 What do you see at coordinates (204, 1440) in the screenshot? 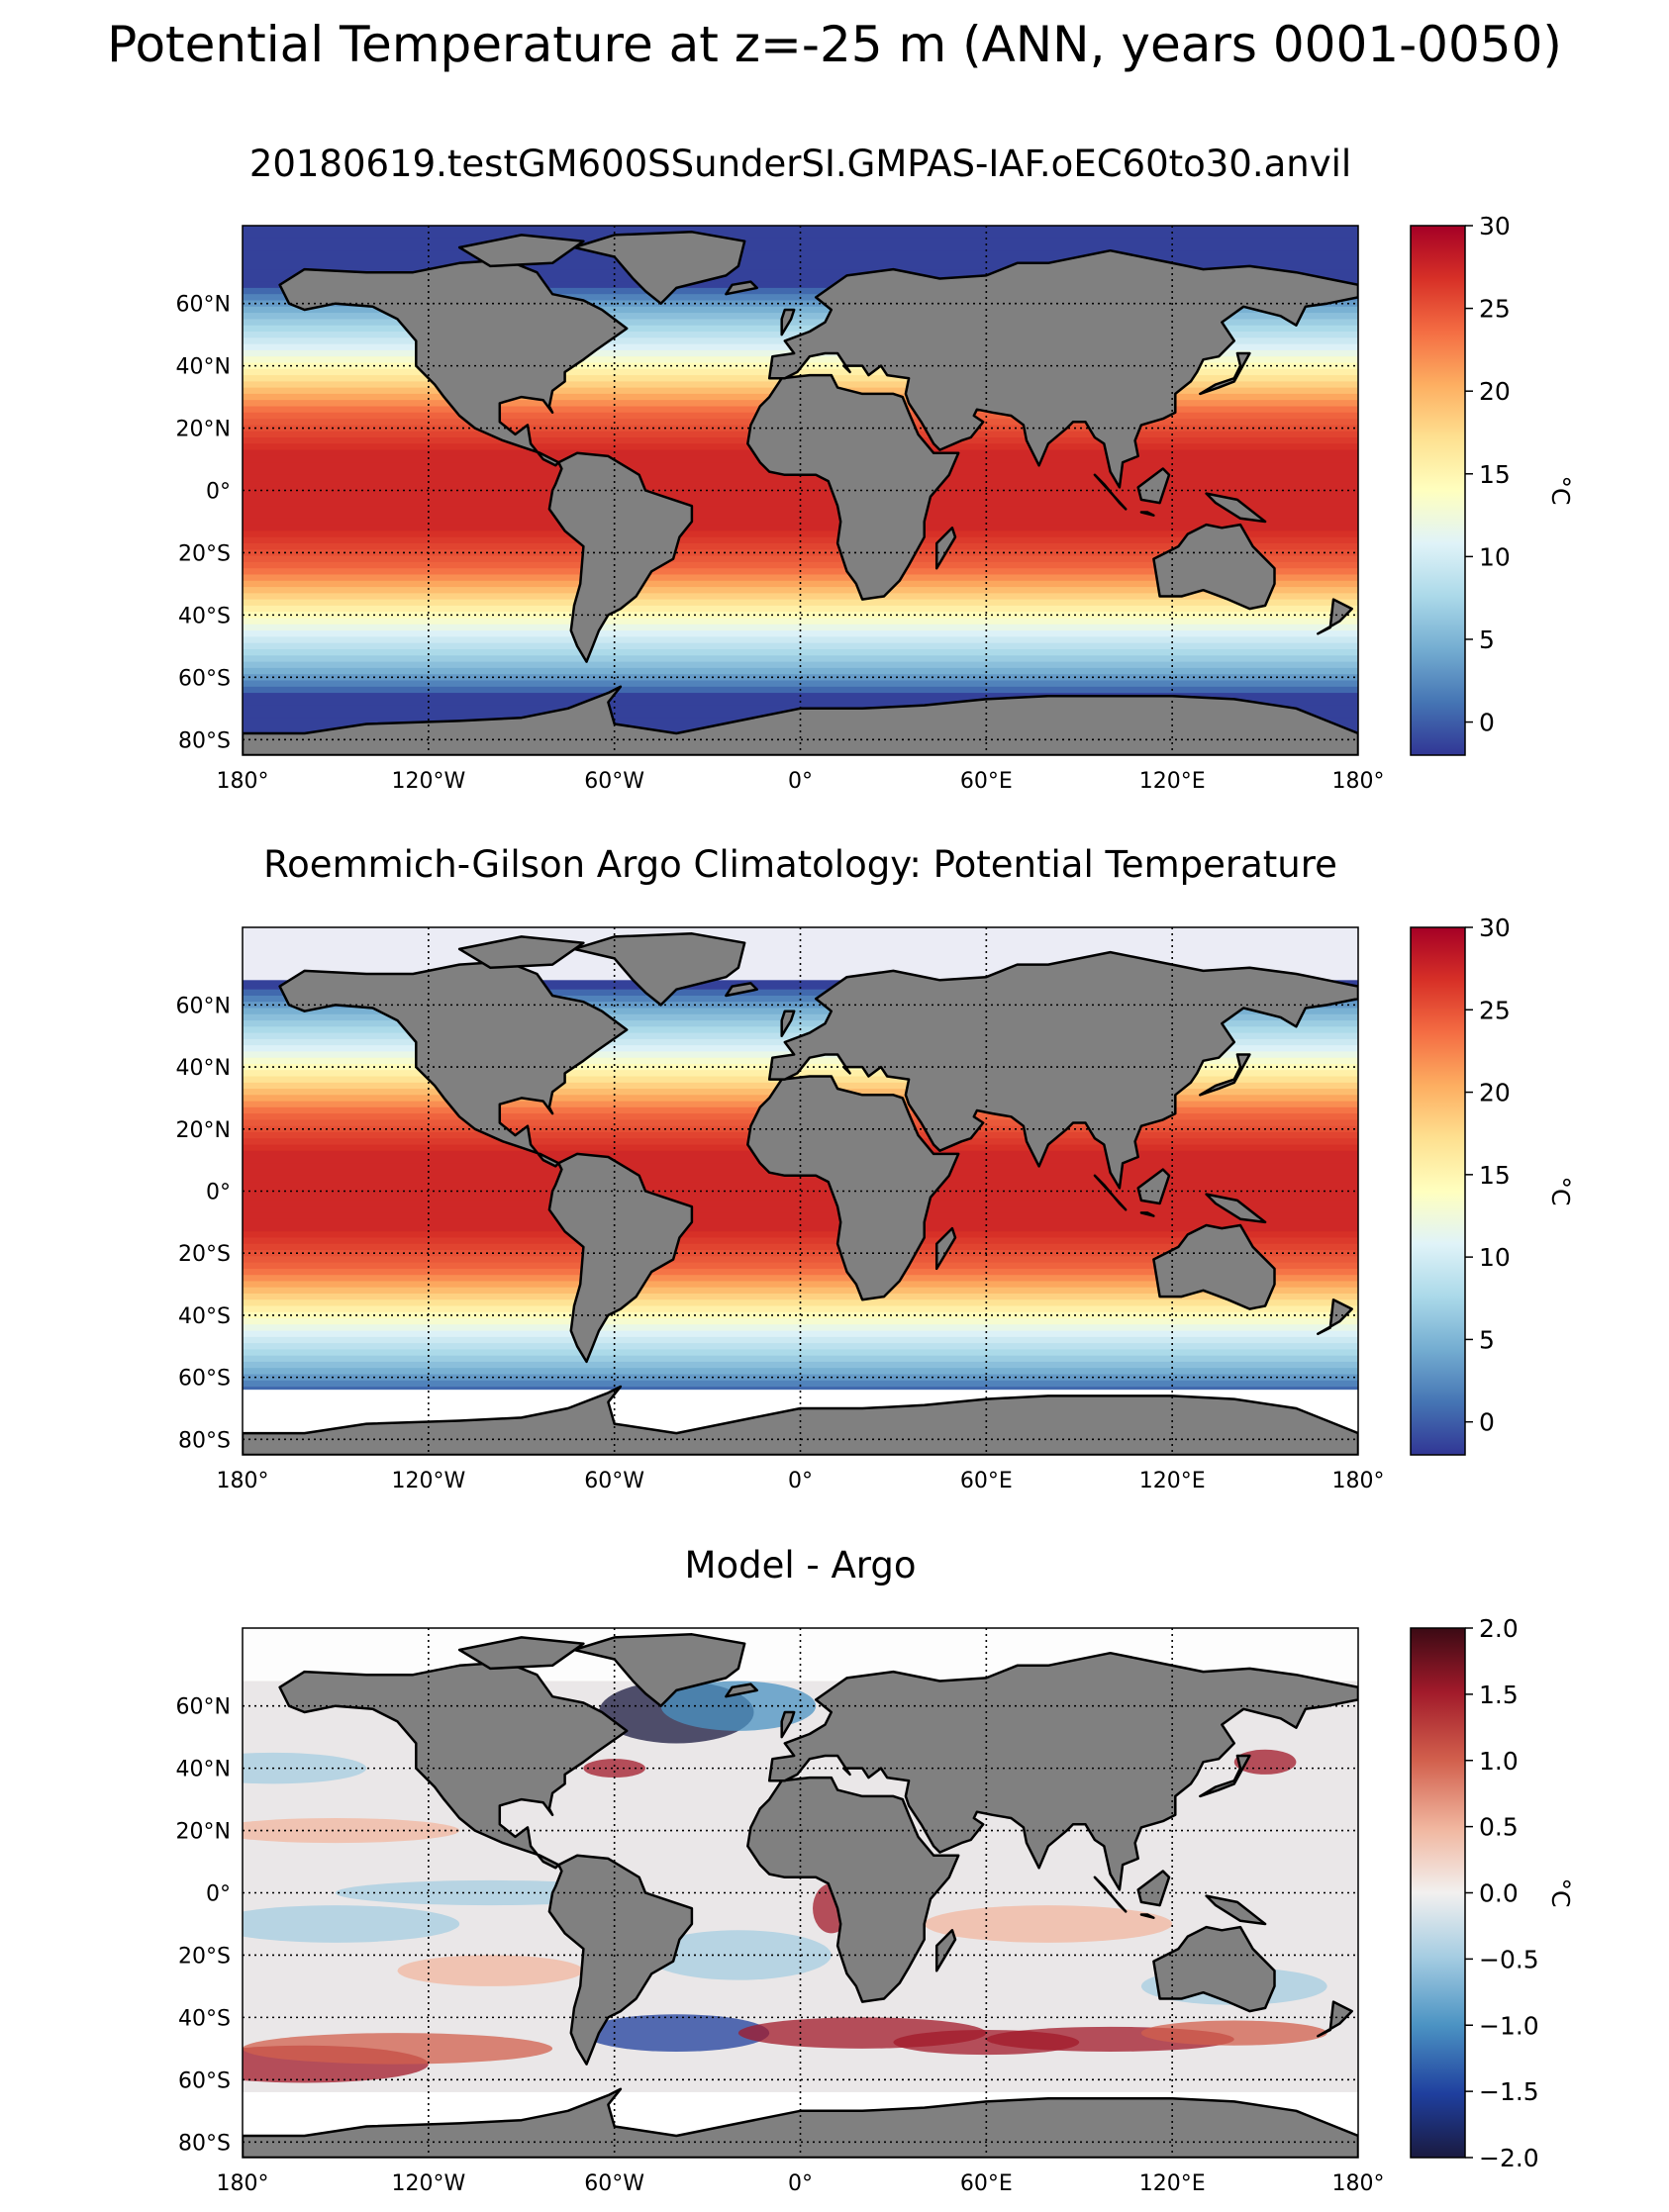
I see `y-tick-label: 80°S` at bounding box center [204, 1440].